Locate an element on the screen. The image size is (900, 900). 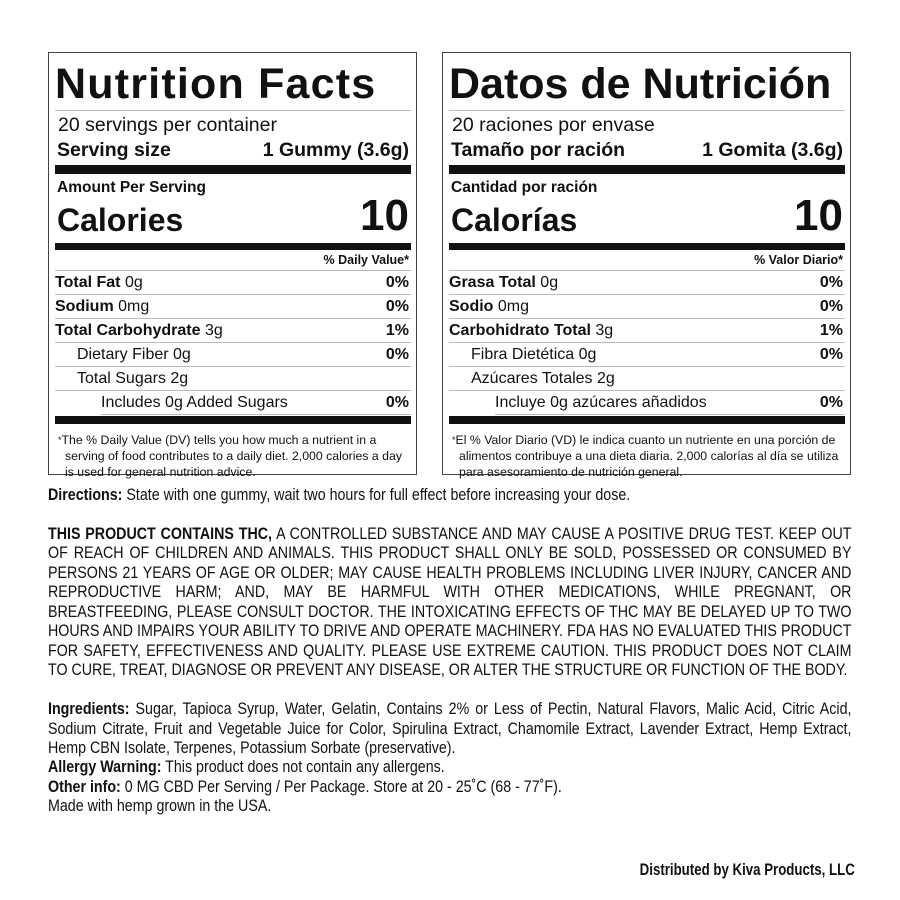
nutrient-row: Incluye 0g azúcares añadidos 0% is located at coordinates (670, 403).